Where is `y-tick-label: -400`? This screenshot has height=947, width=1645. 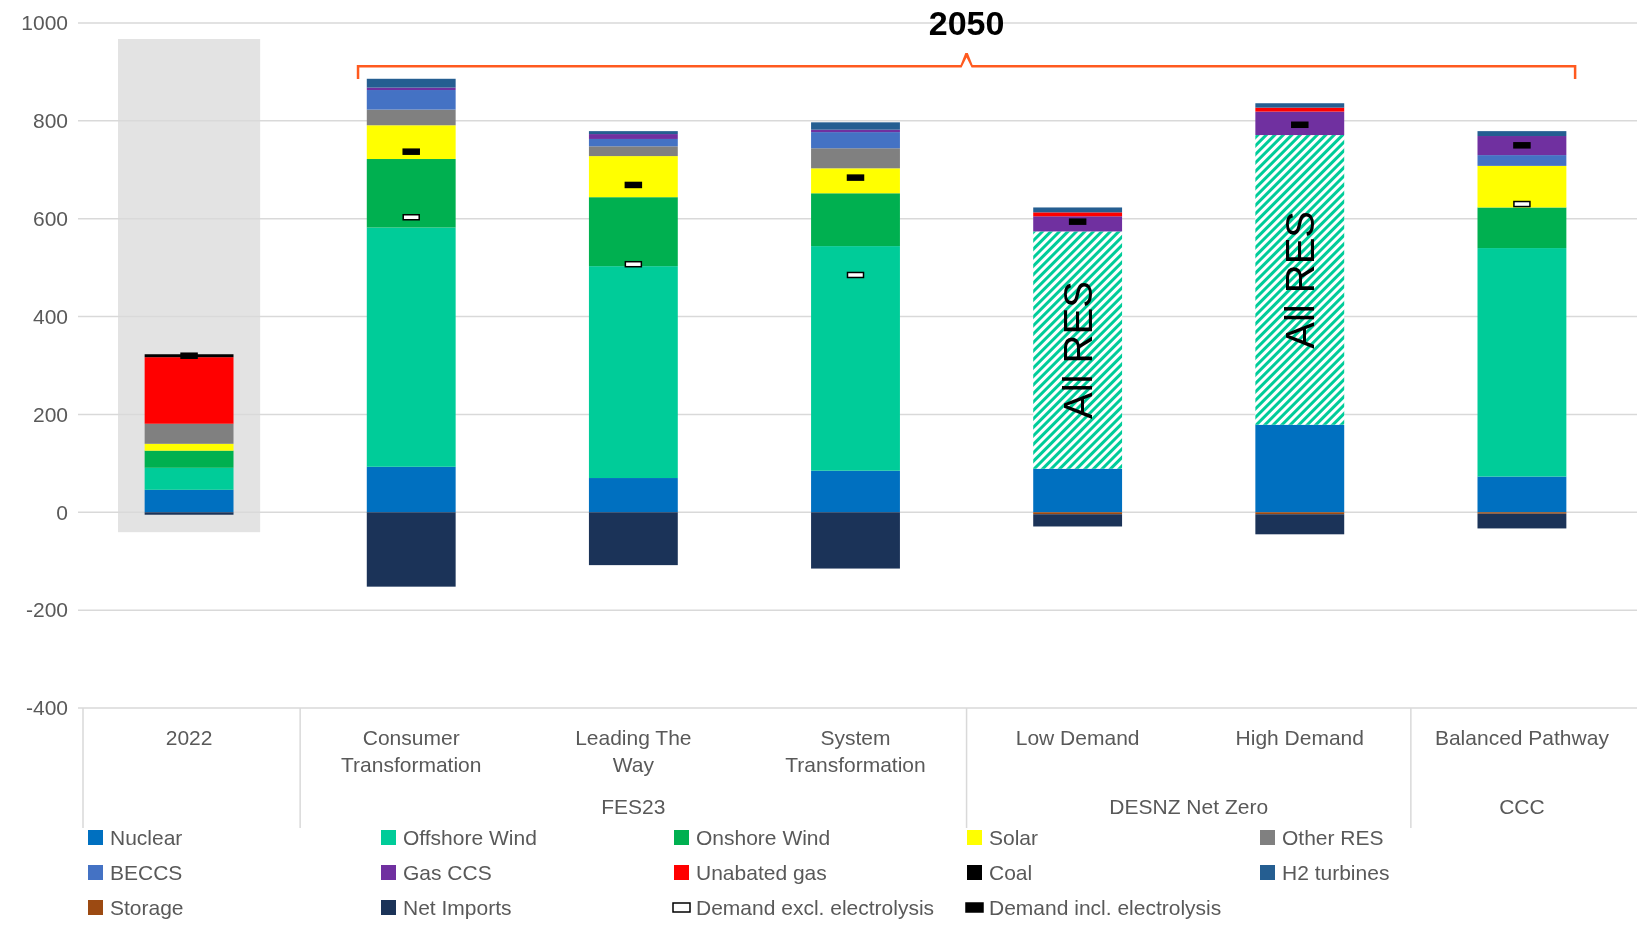 y-tick-label: -400 is located at coordinates (46, 708).